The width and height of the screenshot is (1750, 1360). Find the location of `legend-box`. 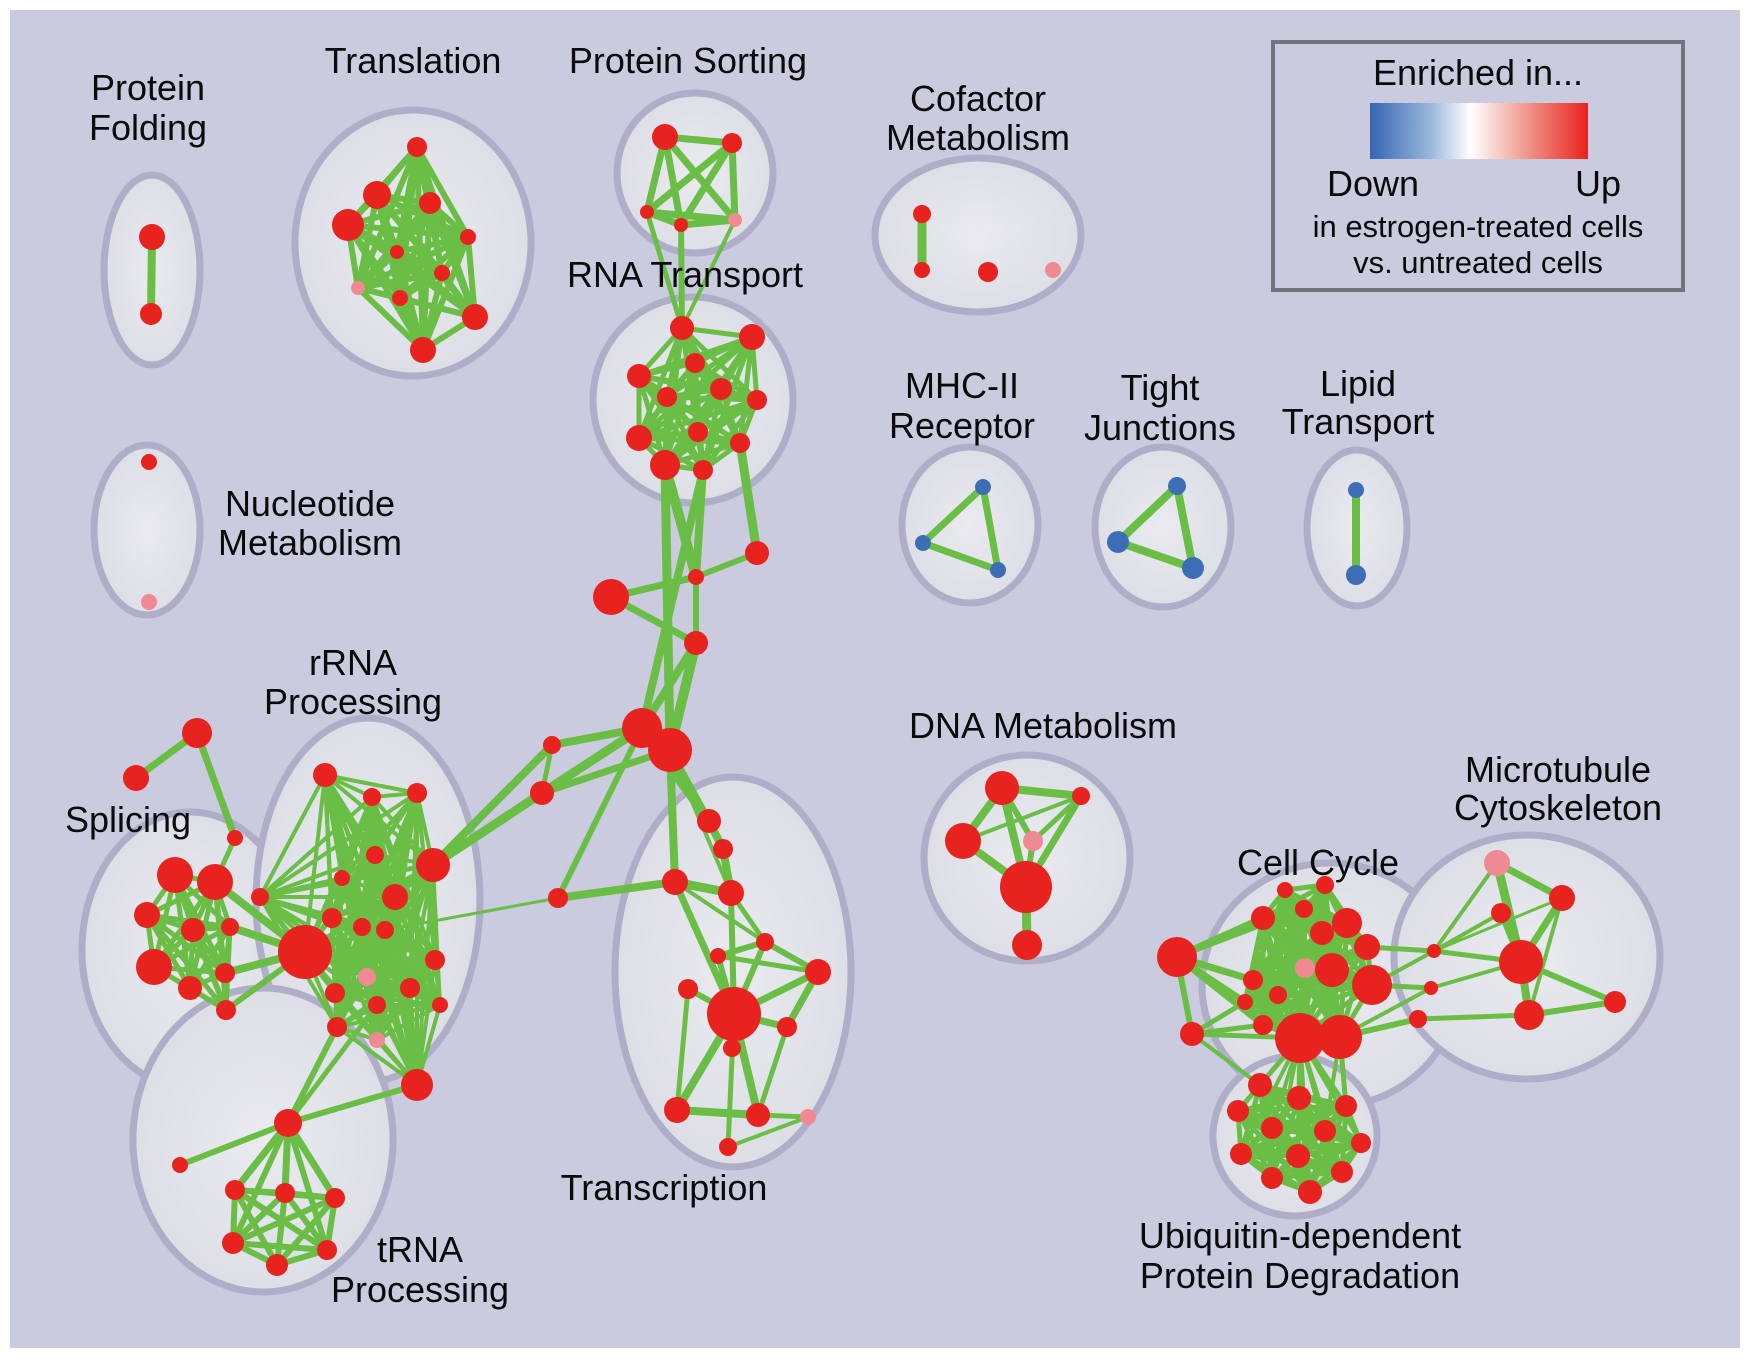

legend-box is located at coordinates (1478, 166).